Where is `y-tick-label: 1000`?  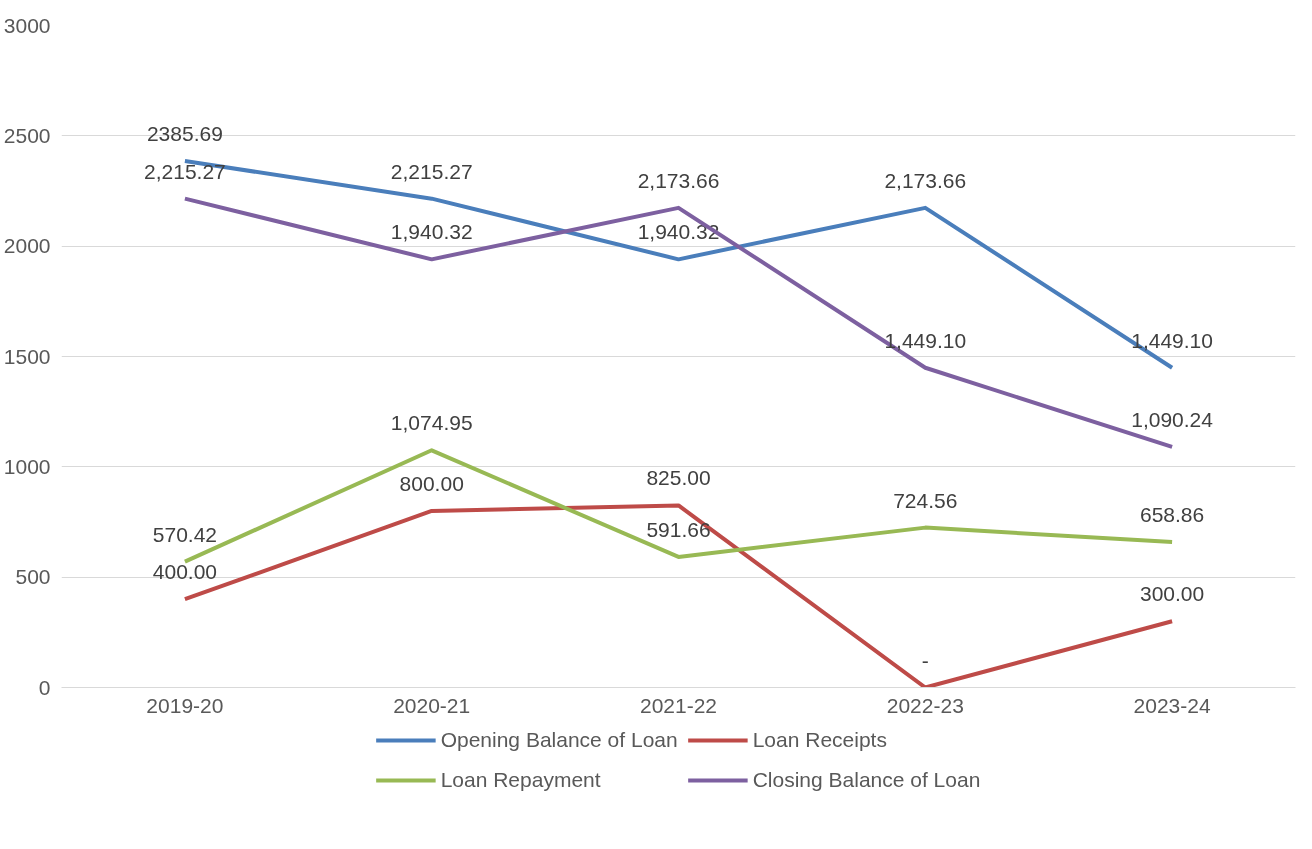
y-tick-label: 1000 is located at coordinates (27, 466).